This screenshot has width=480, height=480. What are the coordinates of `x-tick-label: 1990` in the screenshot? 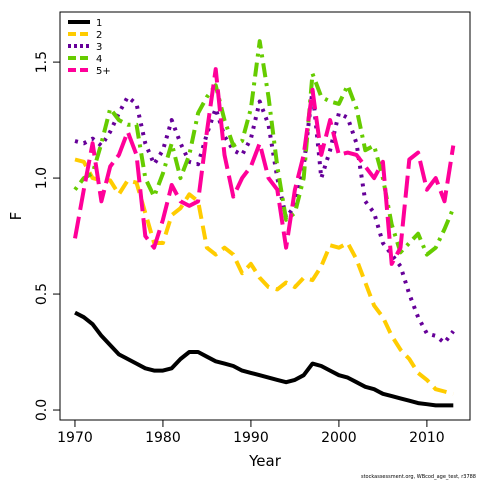 It's located at (251, 438).